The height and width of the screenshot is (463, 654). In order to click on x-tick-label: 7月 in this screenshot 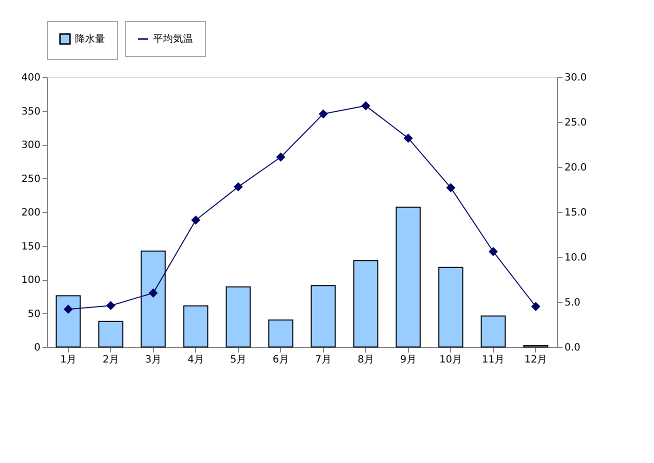, I will do `click(323, 360)`.